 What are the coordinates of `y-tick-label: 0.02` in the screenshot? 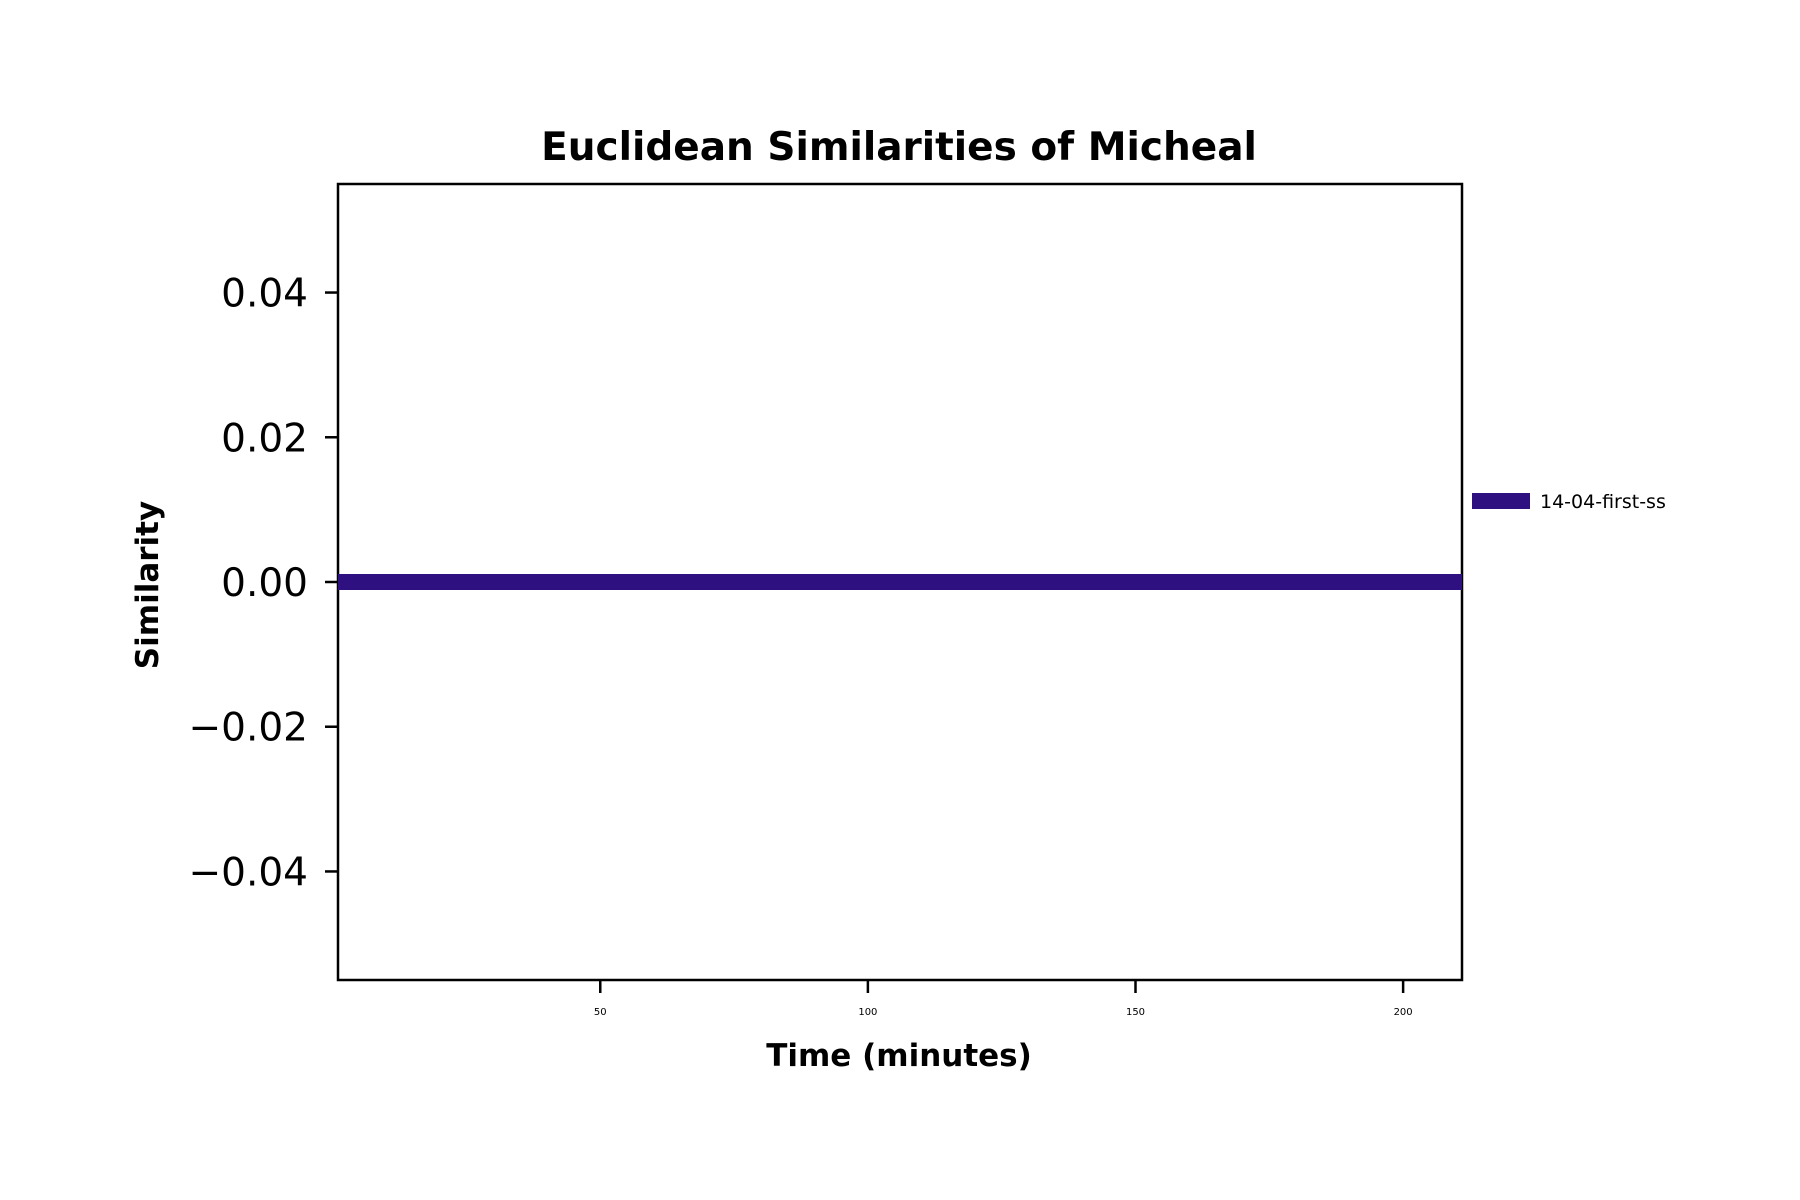 It's located at (264, 438).